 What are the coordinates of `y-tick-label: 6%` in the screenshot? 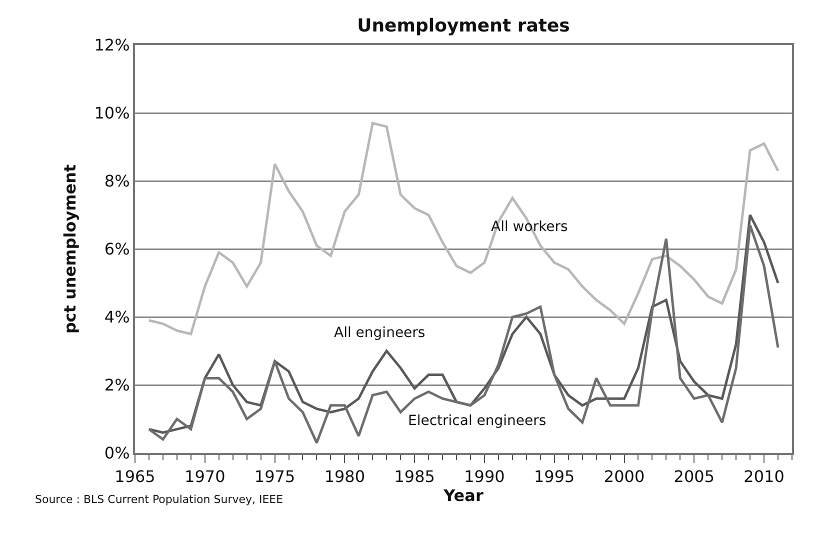 It's located at (117, 249).